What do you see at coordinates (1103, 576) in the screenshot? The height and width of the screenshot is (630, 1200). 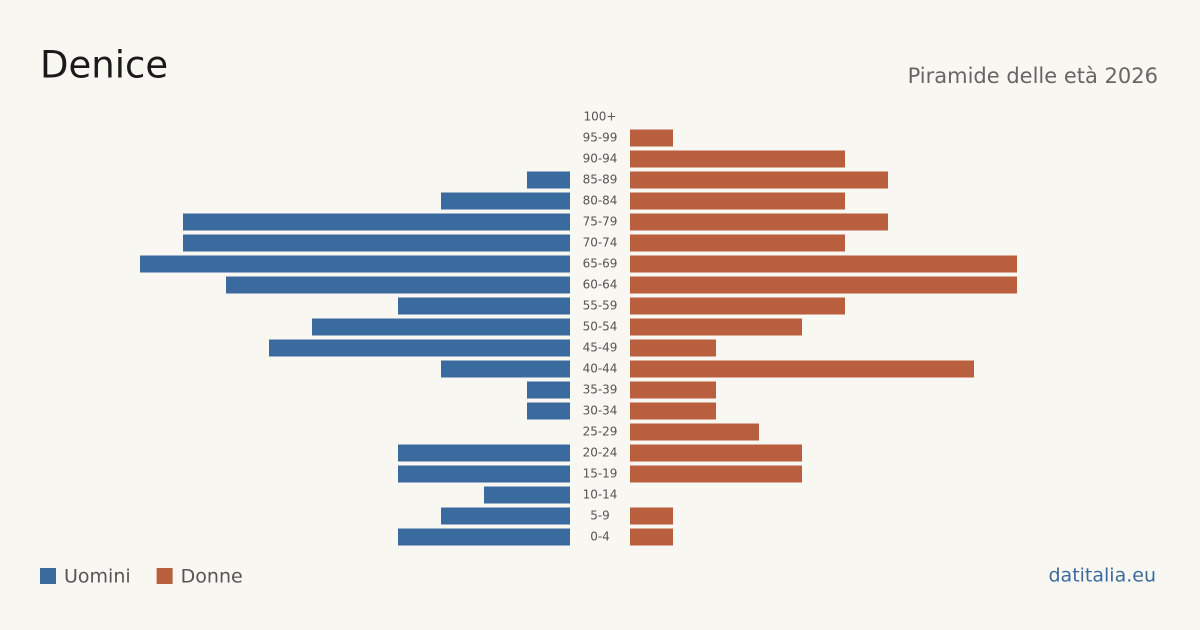 I see `source: datitalia.eu` at bounding box center [1103, 576].